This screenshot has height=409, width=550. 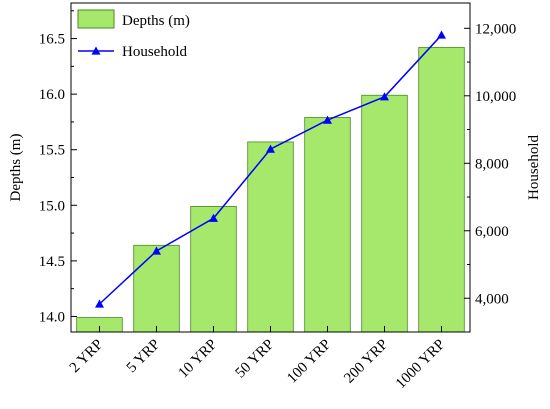 I want to click on right-axis-ticks: 4,000 6,000 8,000 10,000 12,000, so click(x=490, y=177).